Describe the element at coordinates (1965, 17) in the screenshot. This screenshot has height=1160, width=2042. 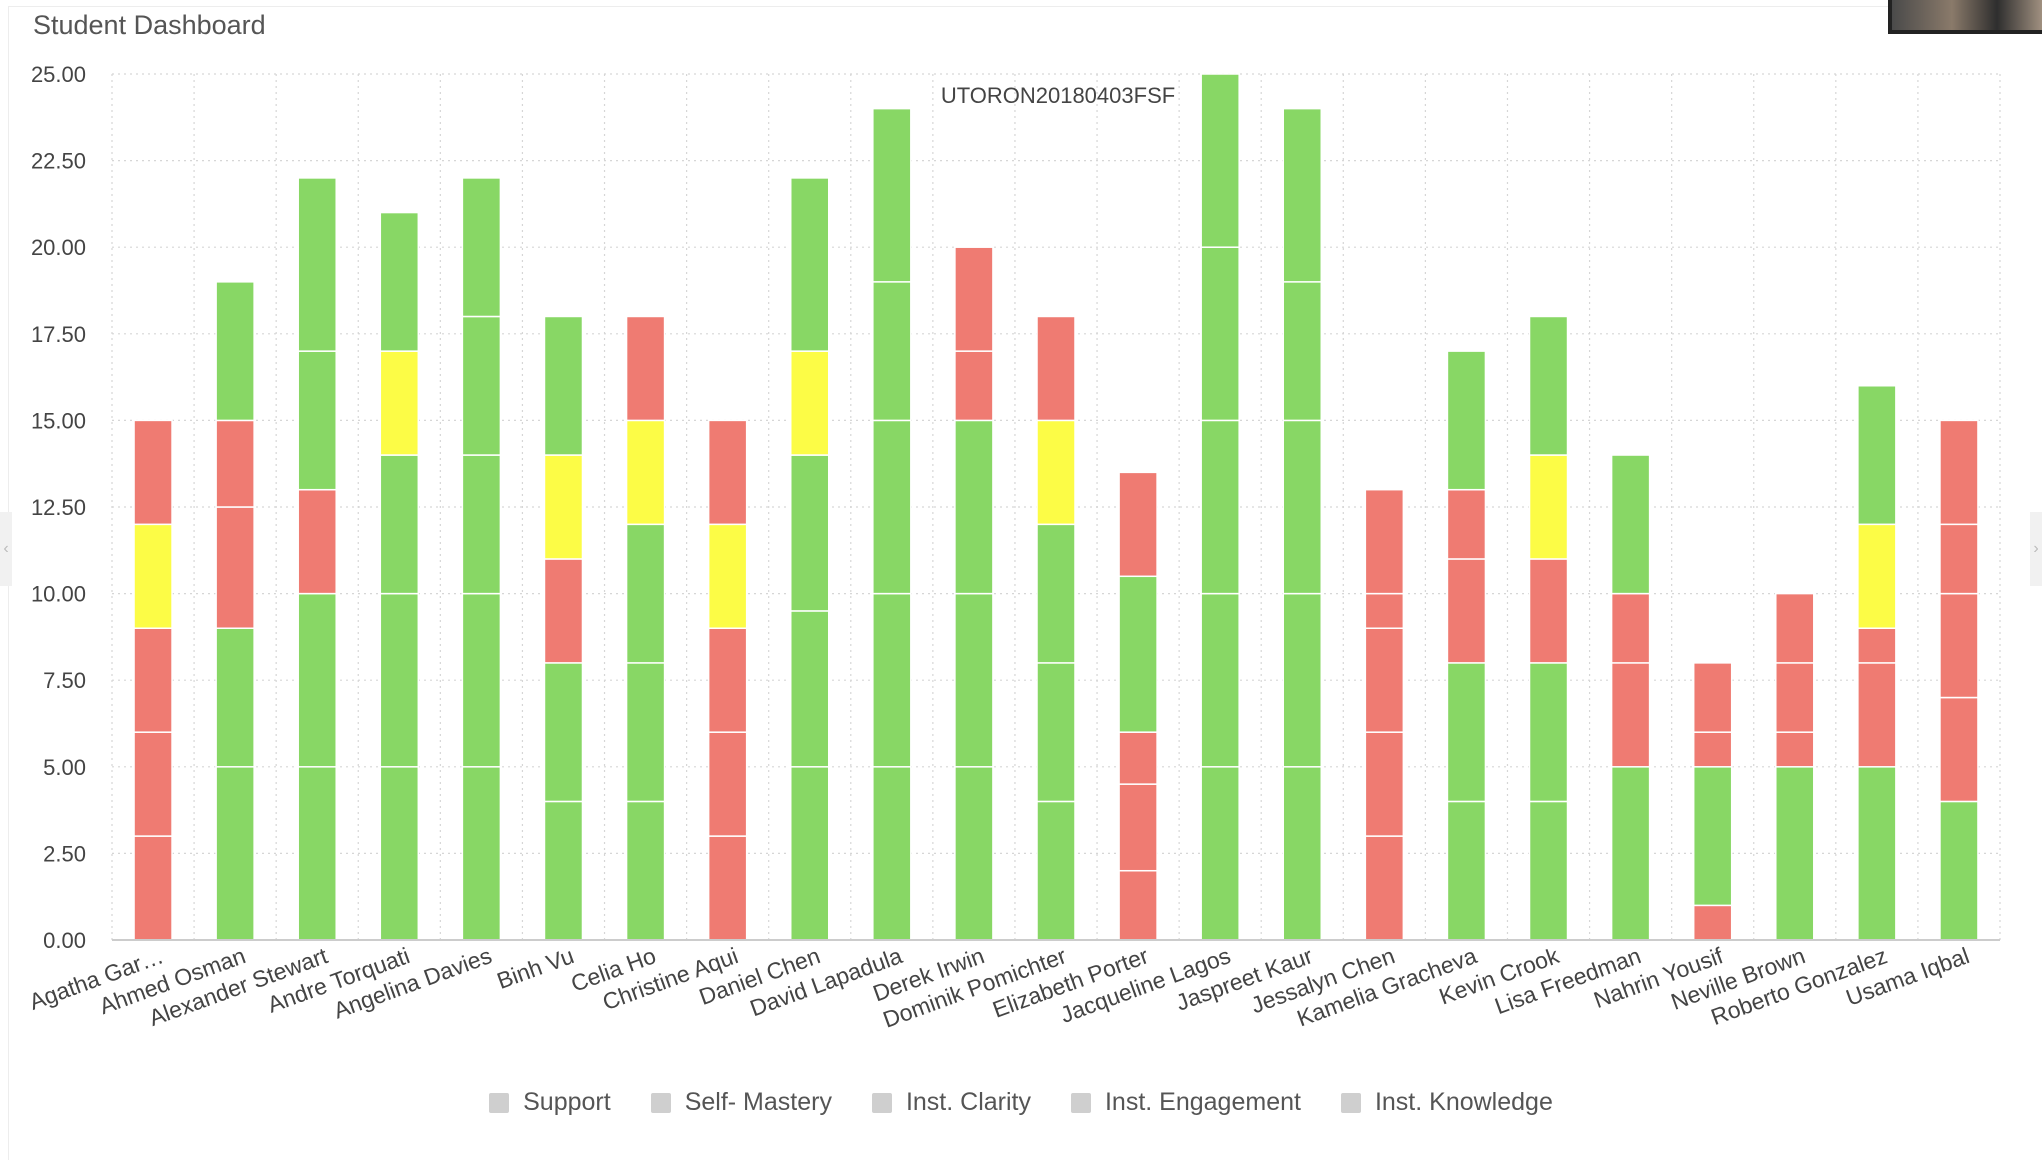
I see `video-thumbnail` at that location.